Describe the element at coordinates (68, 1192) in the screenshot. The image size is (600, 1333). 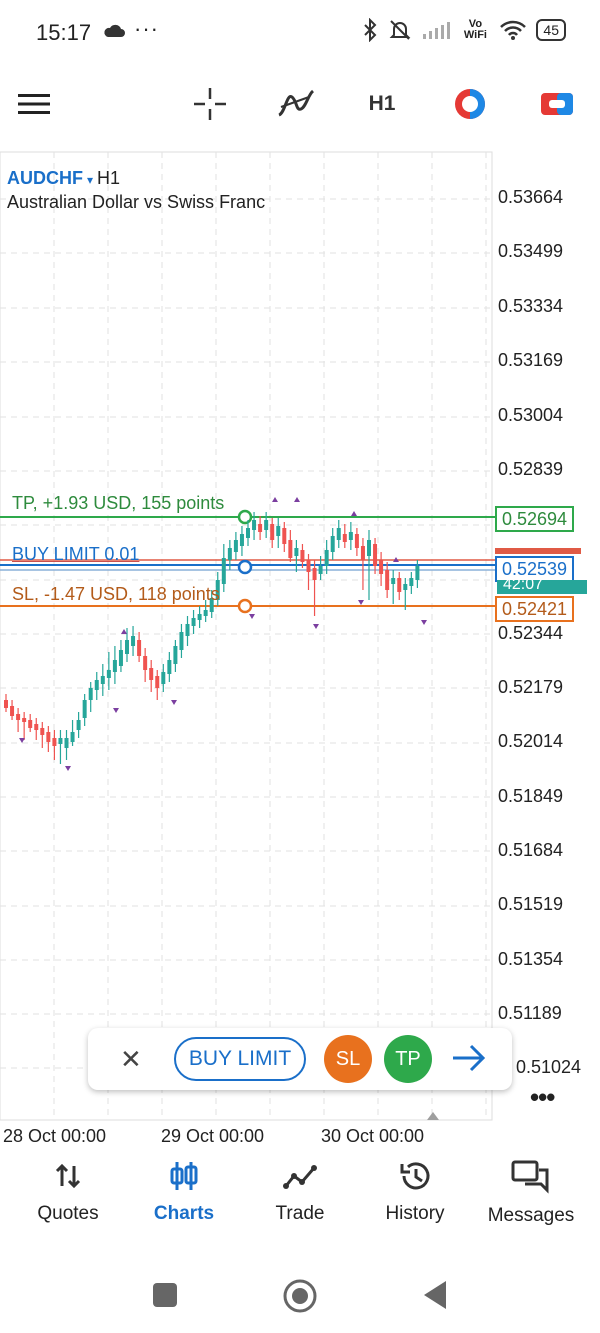
I see `nav-quotes: Quotes` at that location.